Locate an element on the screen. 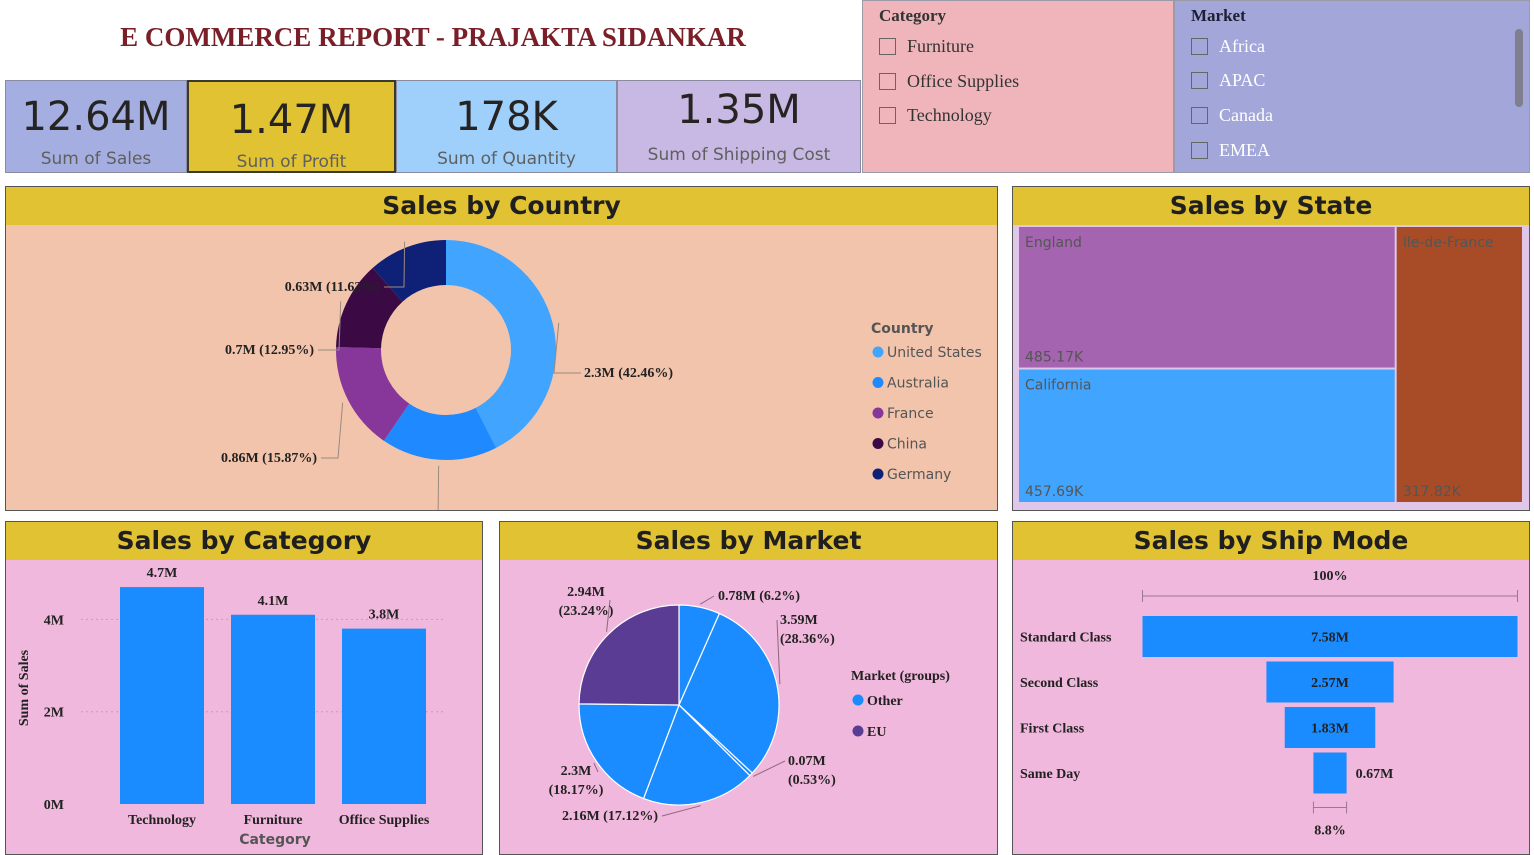 The image size is (1534, 855). market-option-africa: Africa is located at coordinates (1228, 46).